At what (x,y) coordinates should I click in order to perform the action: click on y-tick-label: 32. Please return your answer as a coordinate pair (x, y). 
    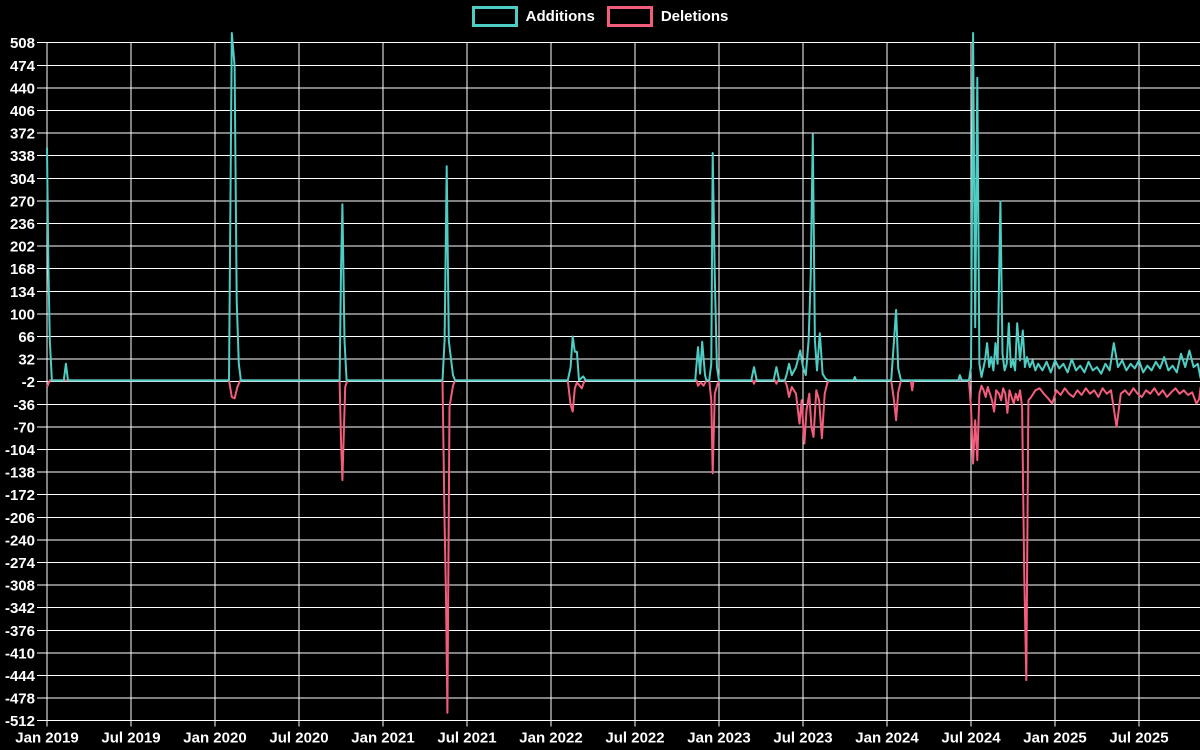
    Looking at the image, I should click on (26, 360).